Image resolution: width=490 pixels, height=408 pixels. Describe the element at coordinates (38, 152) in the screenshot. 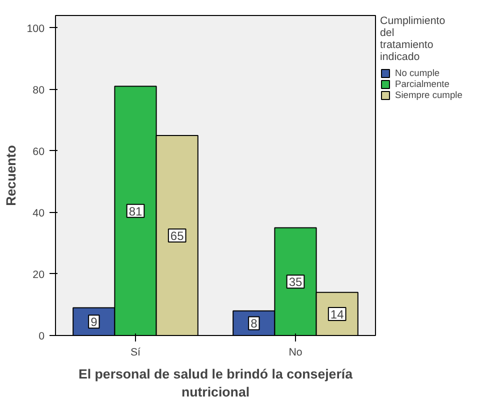

I see `y-tick-label: 60` at that location.